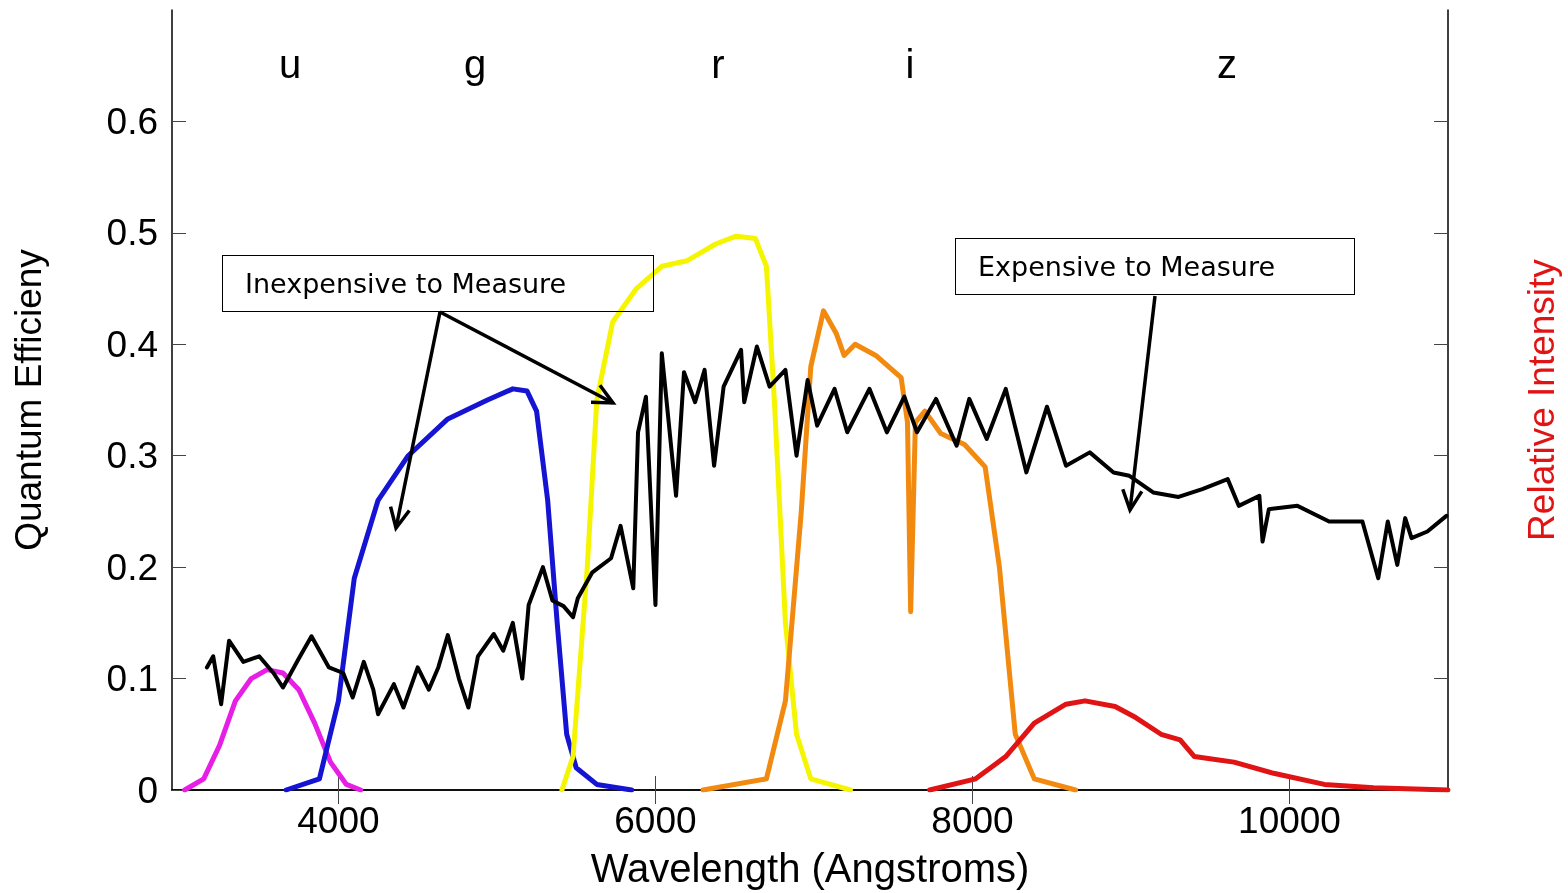  Describe the element at coordinates (655, 820) in the screenshot. I see `x-tick-label: 6000` at that location.